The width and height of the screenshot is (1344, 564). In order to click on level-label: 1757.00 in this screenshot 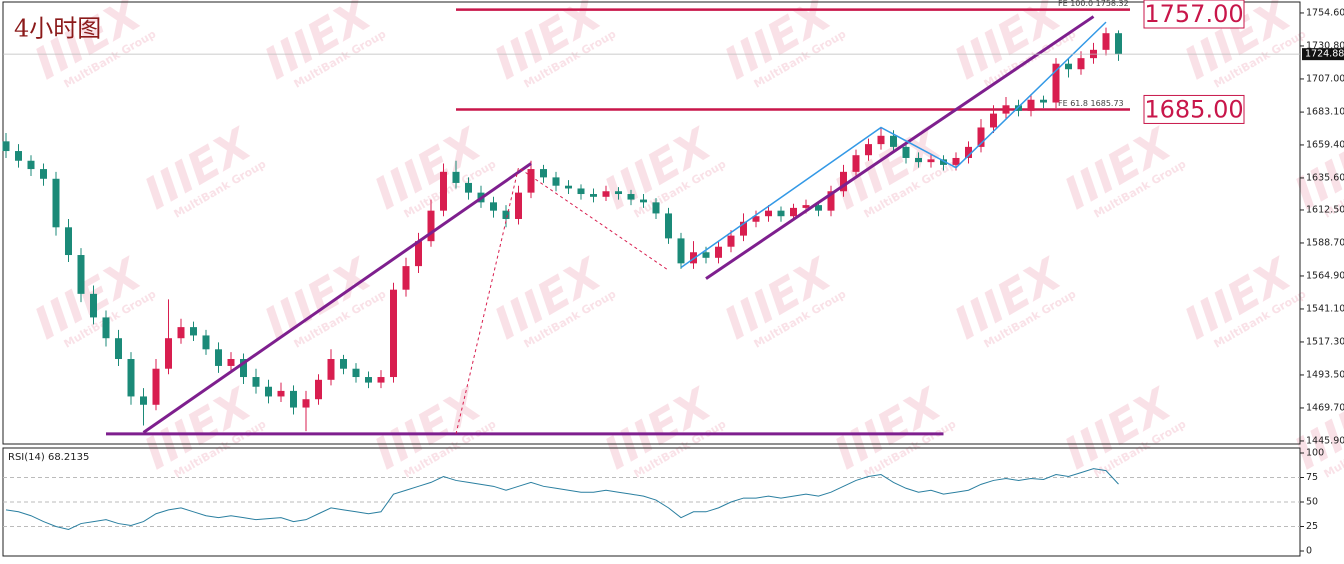, I will do `click(1193, 14)`.